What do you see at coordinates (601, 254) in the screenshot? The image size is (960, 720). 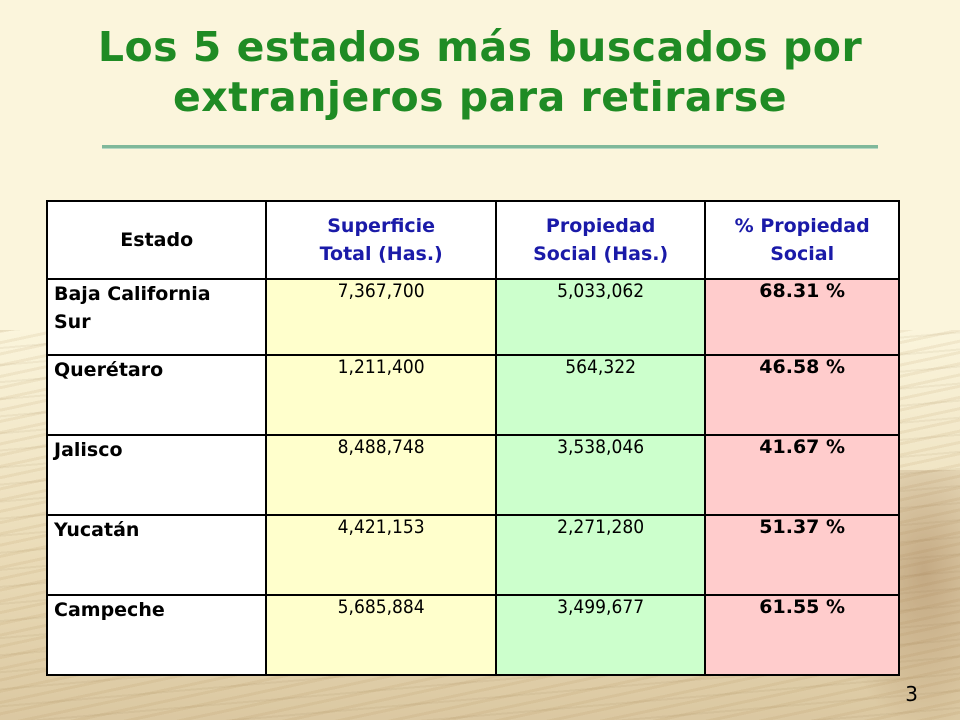 I see `header-propiedad-line2: Social (Has.)` at bounding box center [601, 254].